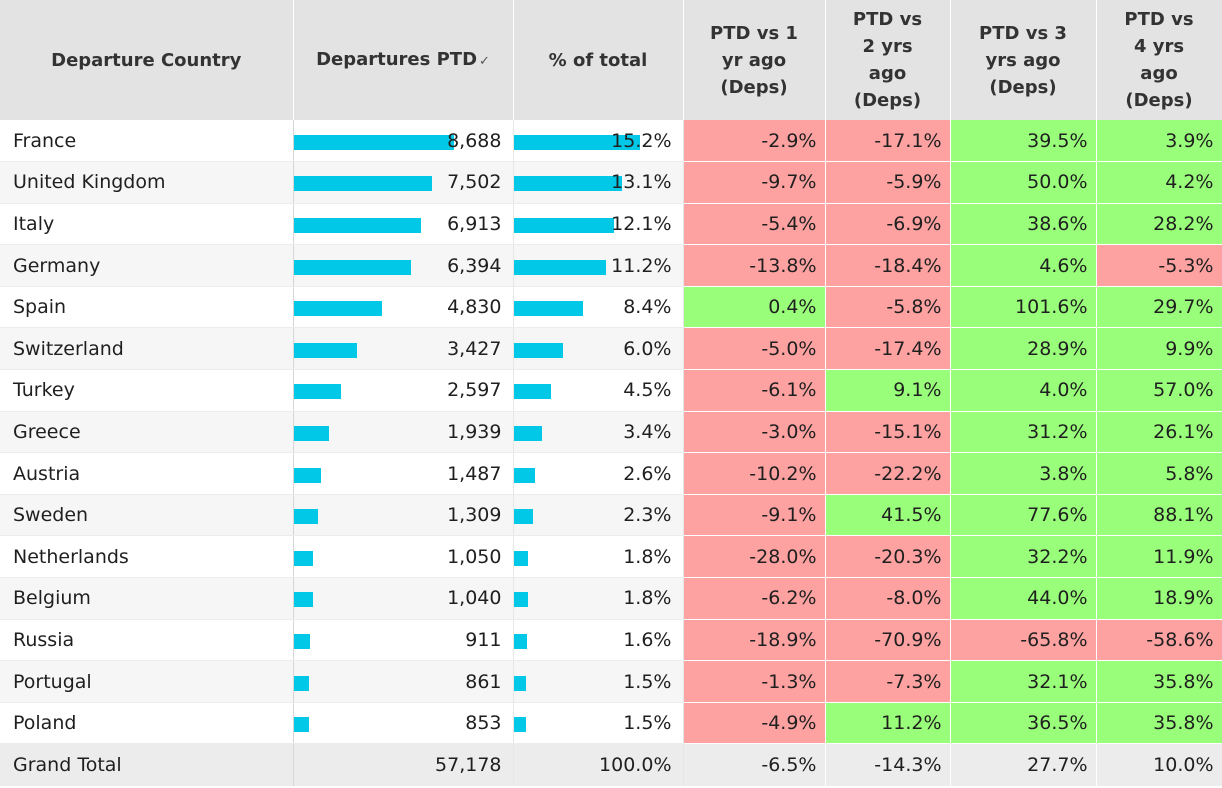  I want to click on vs-1yr-cell: -13.8%, so click(754, 265).